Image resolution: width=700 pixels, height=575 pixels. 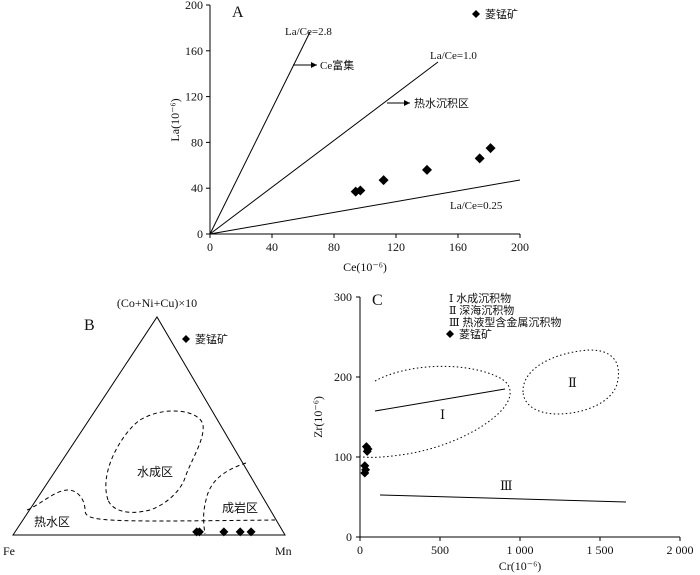 I want to click on region-i-label: Ⅰ, so click(x=442, y=414).